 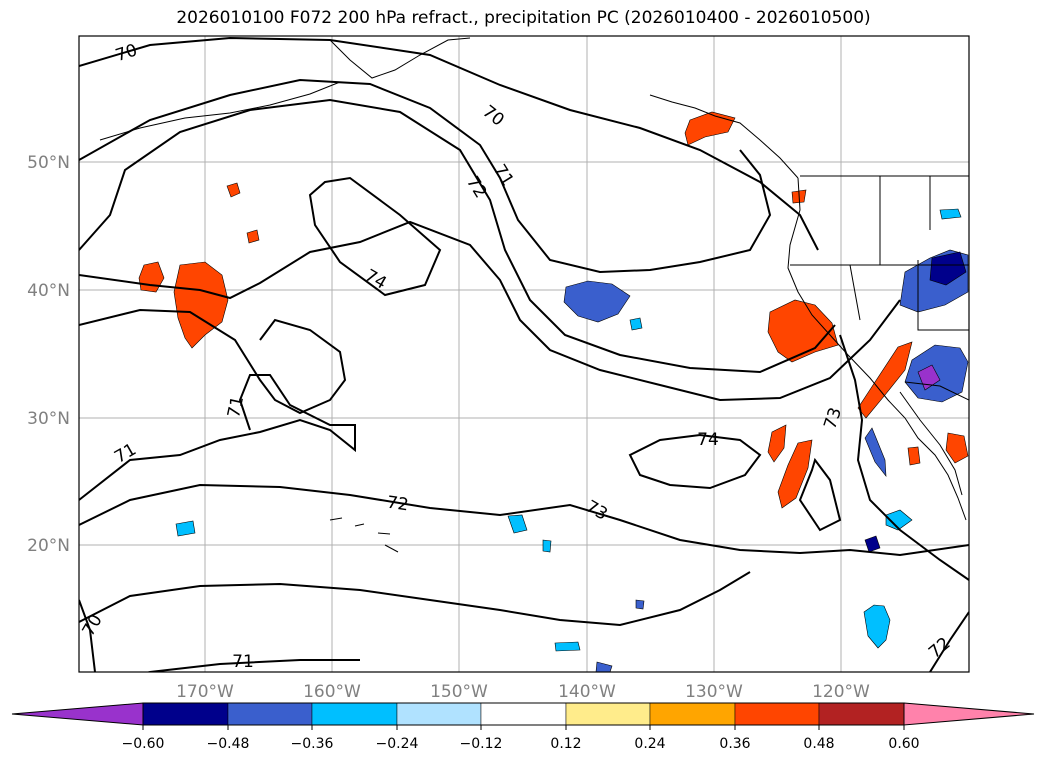 I want to click on colorbar-ticks, so click(x=523, y=727).